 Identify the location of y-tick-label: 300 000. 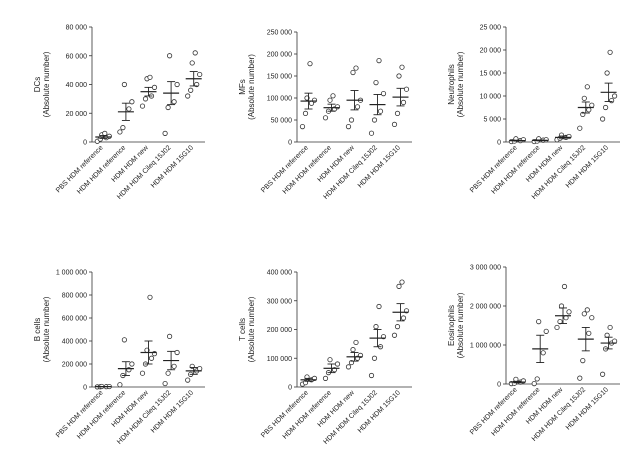
(279, 301).